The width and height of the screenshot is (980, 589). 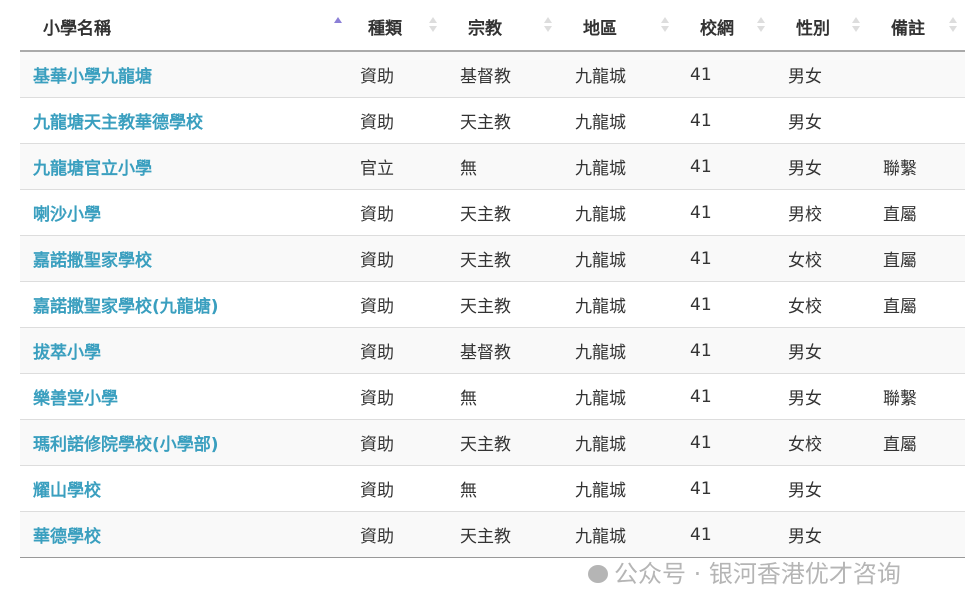 I want to click on school-link: 耀山學校, so click(x=67, y=491).